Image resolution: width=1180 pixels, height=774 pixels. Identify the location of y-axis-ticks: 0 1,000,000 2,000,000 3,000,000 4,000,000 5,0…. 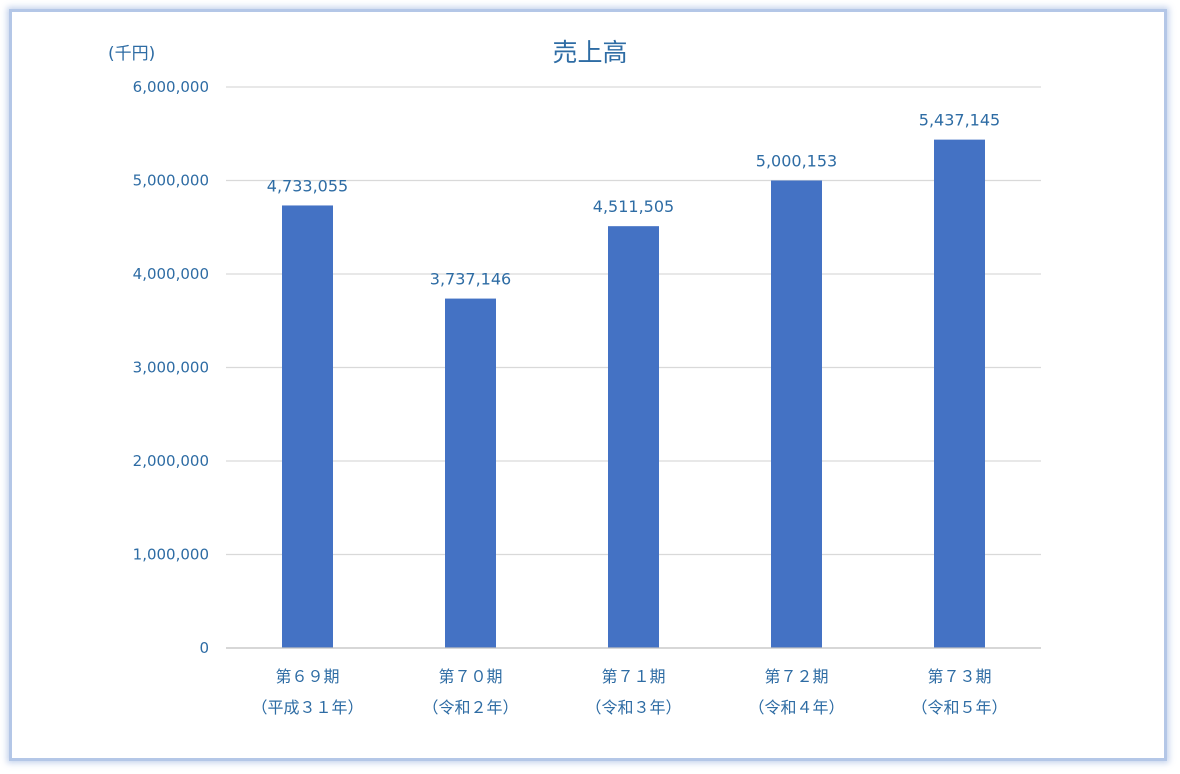
(171, 367).